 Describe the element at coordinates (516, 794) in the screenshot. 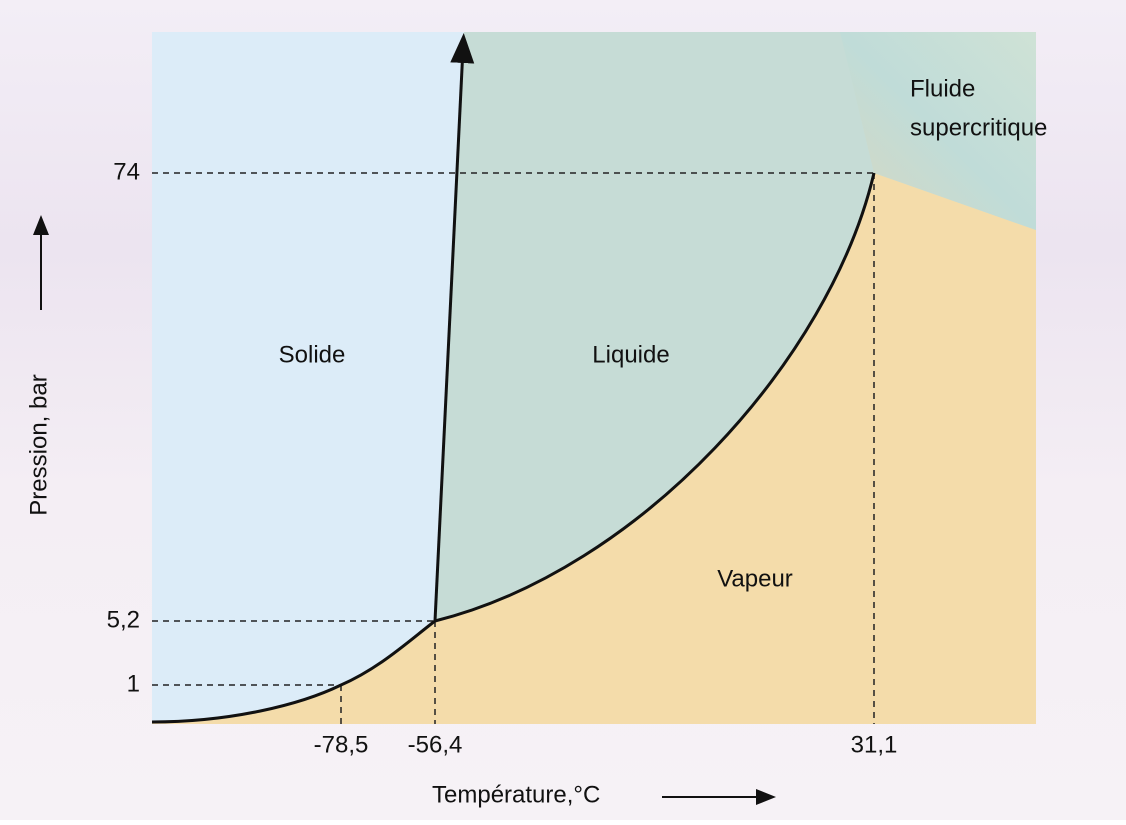

I see `x-axis-label: Température,°C` at that location.